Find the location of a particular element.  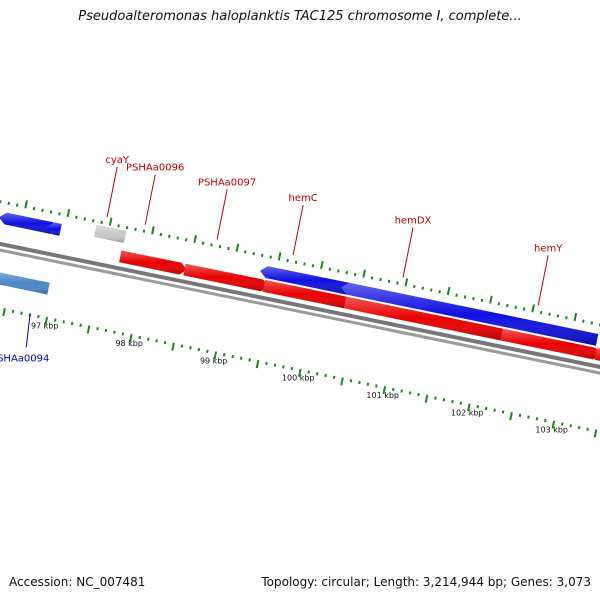

scale-label: 99 kbp is located at coordinates (214, 360).